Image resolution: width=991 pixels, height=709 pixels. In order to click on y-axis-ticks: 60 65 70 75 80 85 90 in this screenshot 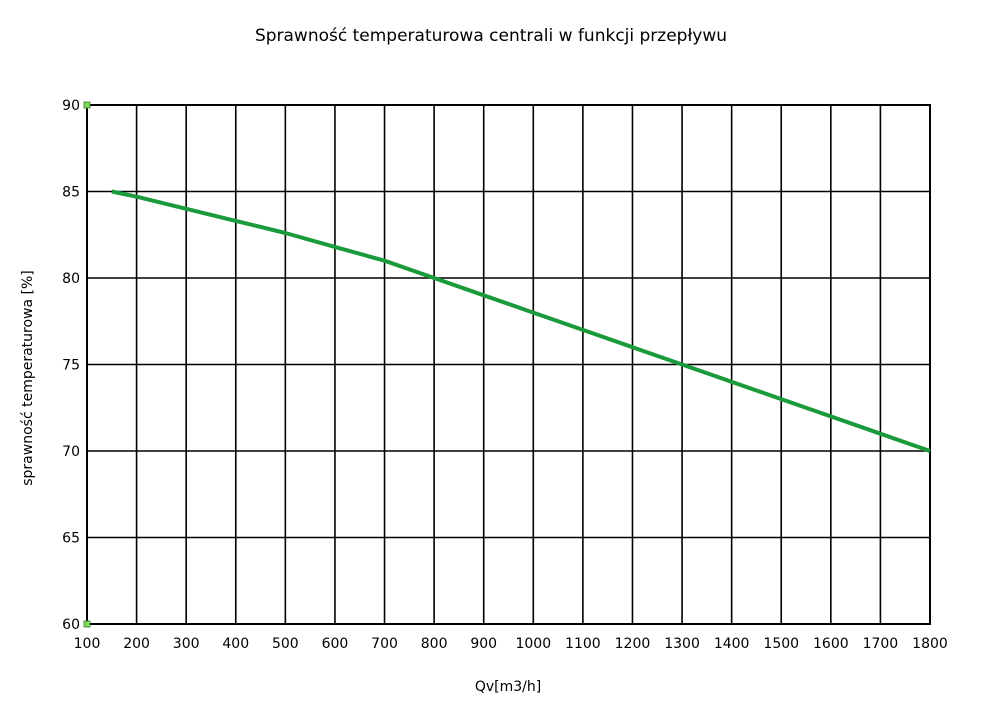, I will do `click(71, 365)`.